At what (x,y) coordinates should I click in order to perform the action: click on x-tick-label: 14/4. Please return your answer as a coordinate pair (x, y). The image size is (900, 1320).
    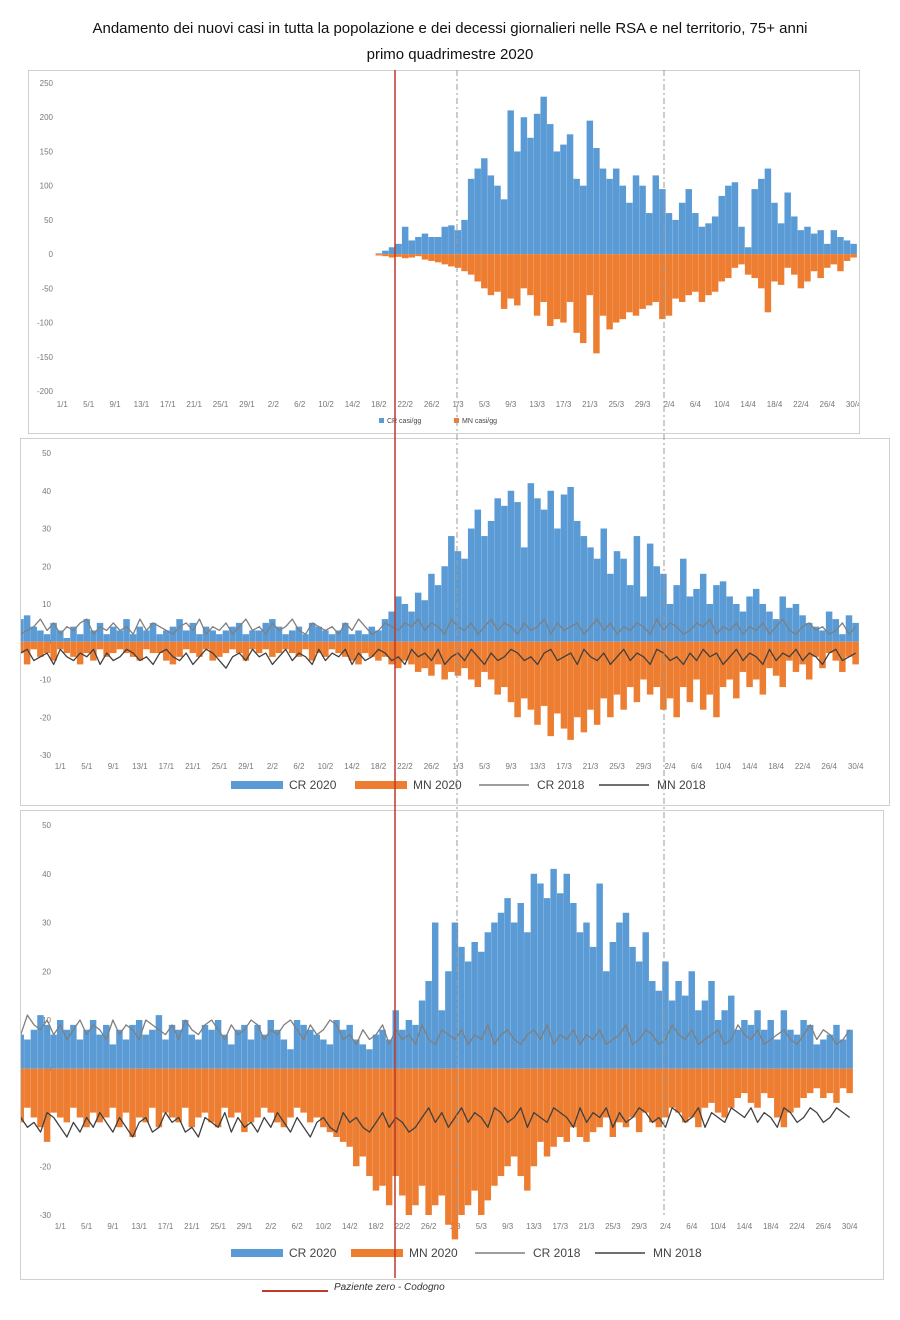
    Looking at the image, I should click on (750, 766).